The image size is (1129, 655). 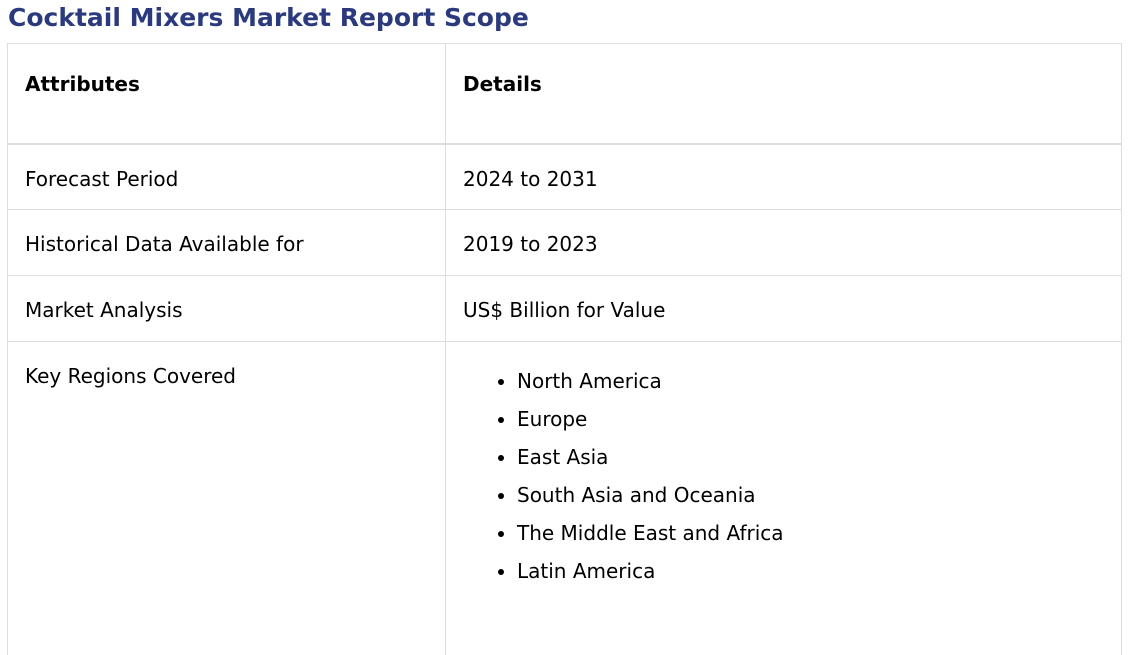 What do you see at coordinates (810, 381) in the screenshot?
I see `list-item: North America` at bounding box center [810, 381].